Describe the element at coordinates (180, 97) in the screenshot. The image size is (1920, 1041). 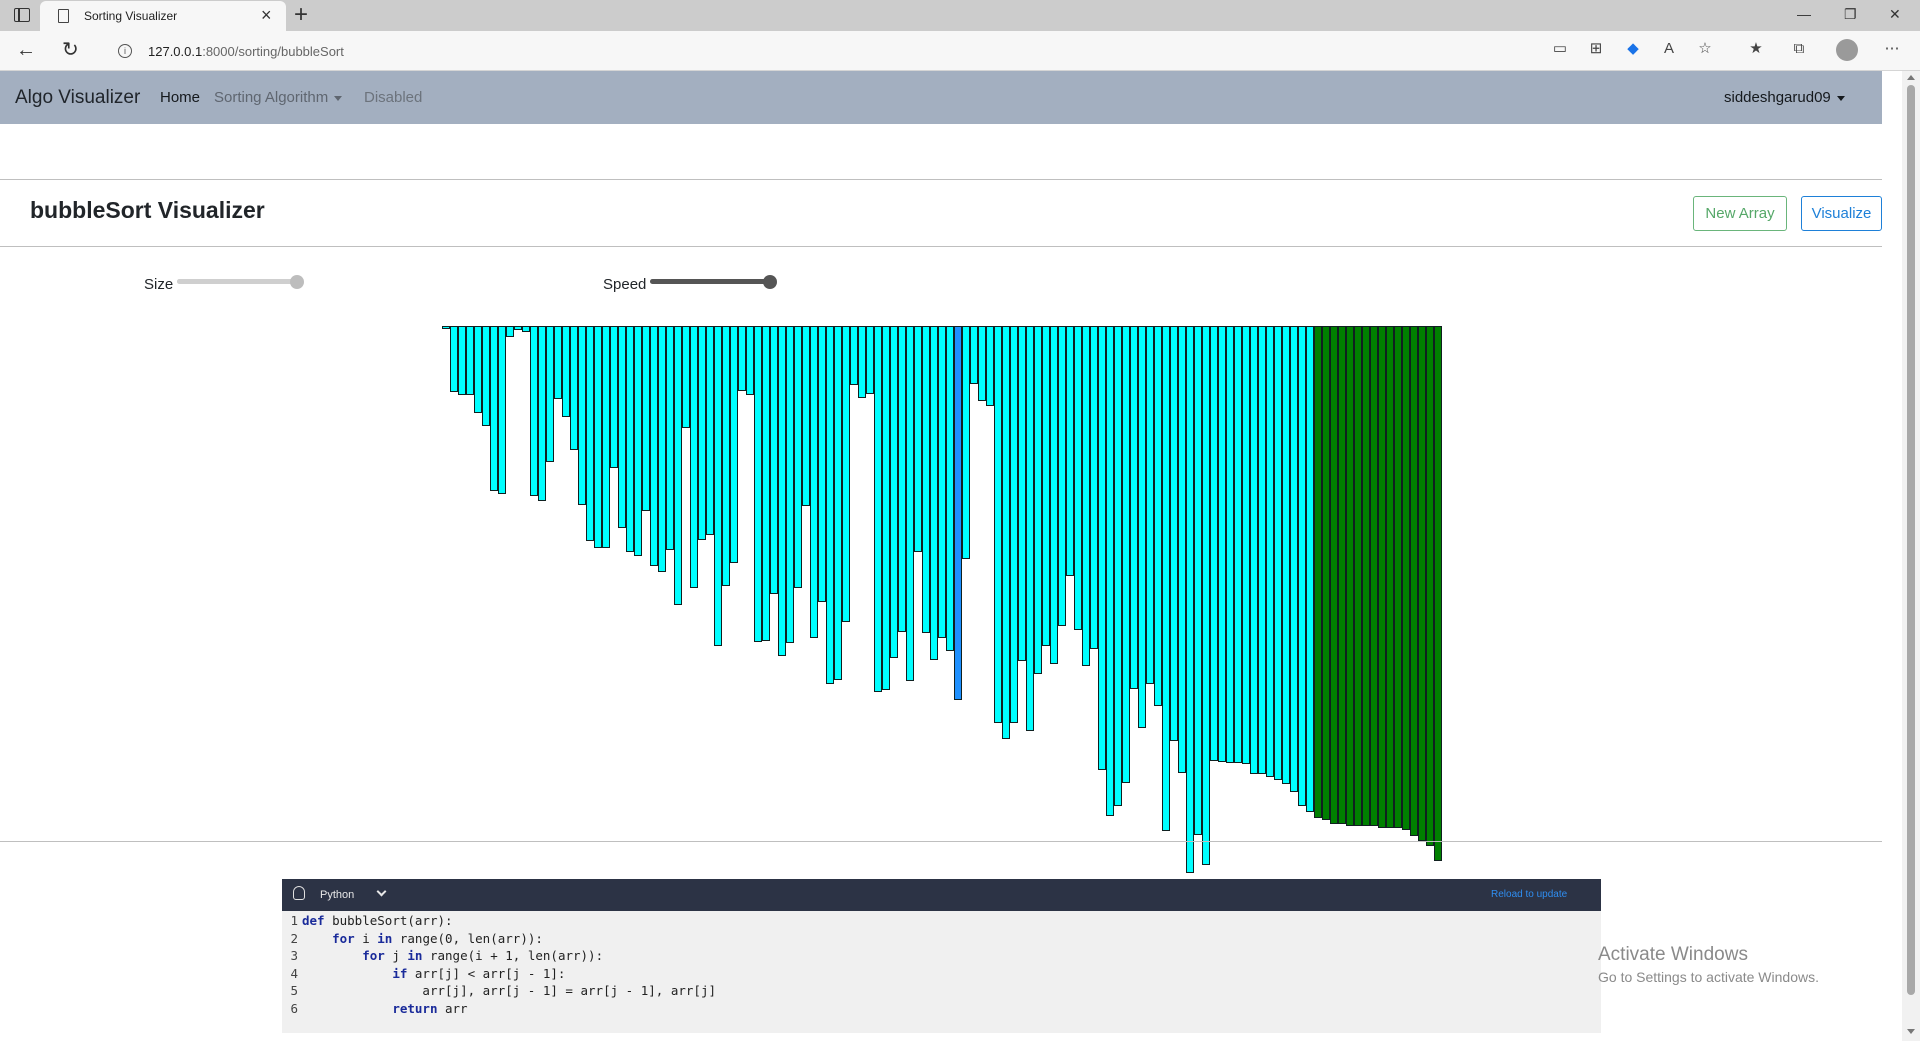
I see `nav-home: Home` at that location.